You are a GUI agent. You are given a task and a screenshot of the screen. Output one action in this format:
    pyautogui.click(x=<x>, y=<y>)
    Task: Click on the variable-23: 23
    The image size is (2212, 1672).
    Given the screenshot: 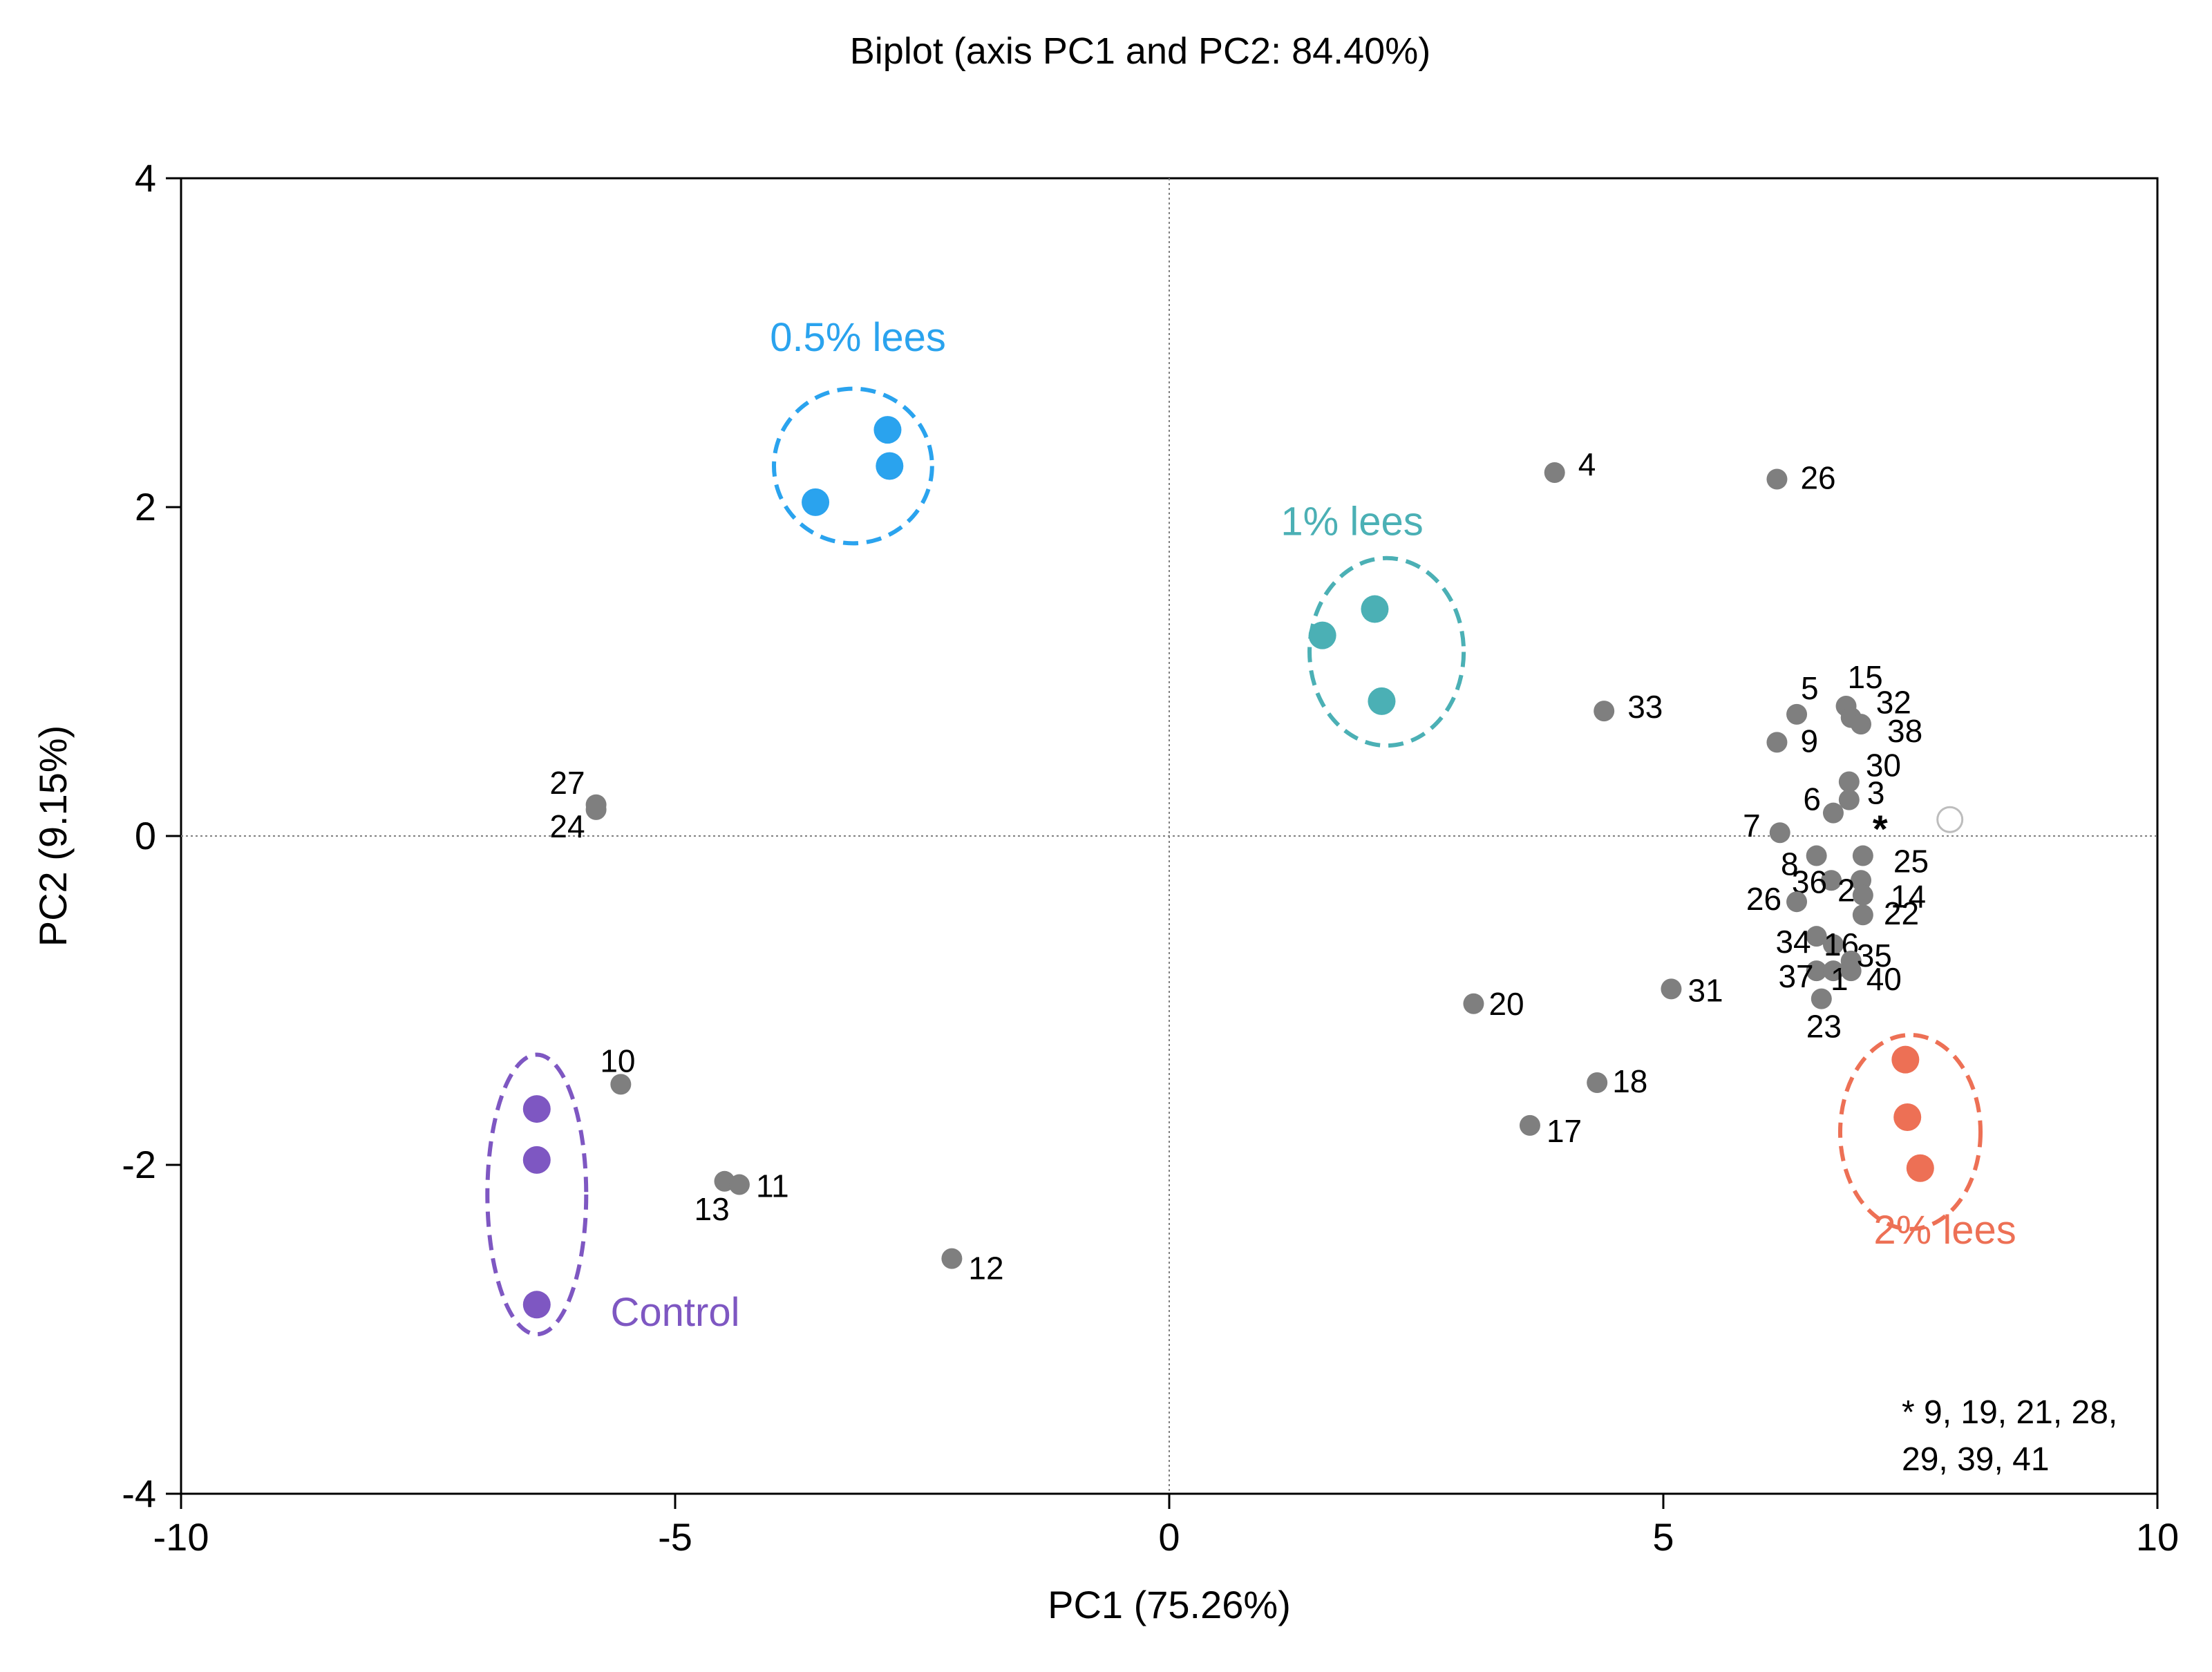 What is the action you would take?
    pyautogui.click(x=1824, y=1016)
    